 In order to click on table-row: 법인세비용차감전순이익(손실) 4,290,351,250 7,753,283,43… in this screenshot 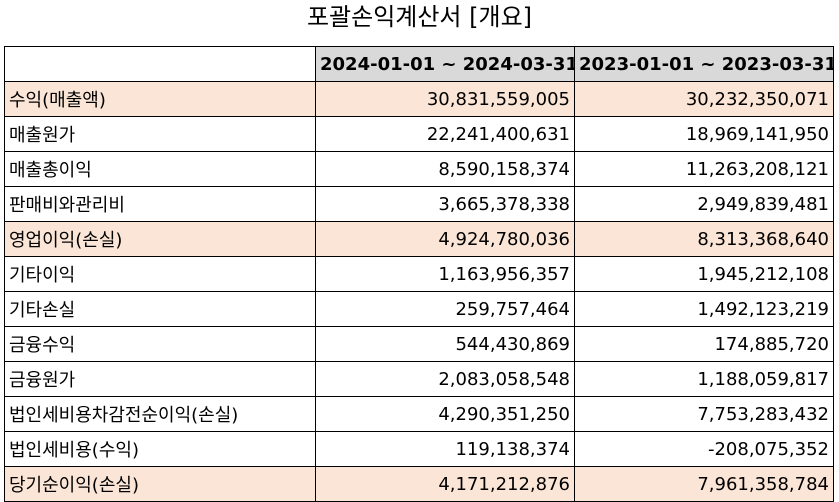, I will do `click(419, 414)`.